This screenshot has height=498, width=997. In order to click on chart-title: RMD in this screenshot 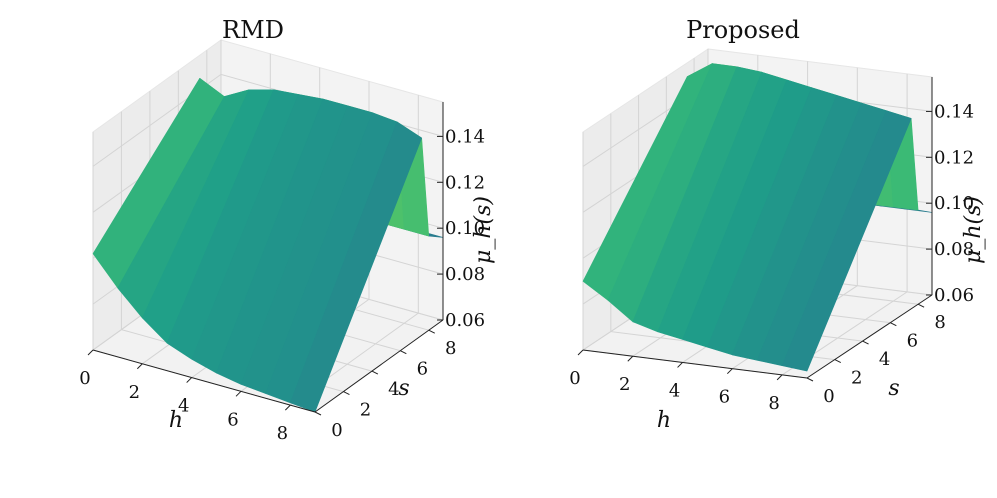, I will do `click(253, 30)`.